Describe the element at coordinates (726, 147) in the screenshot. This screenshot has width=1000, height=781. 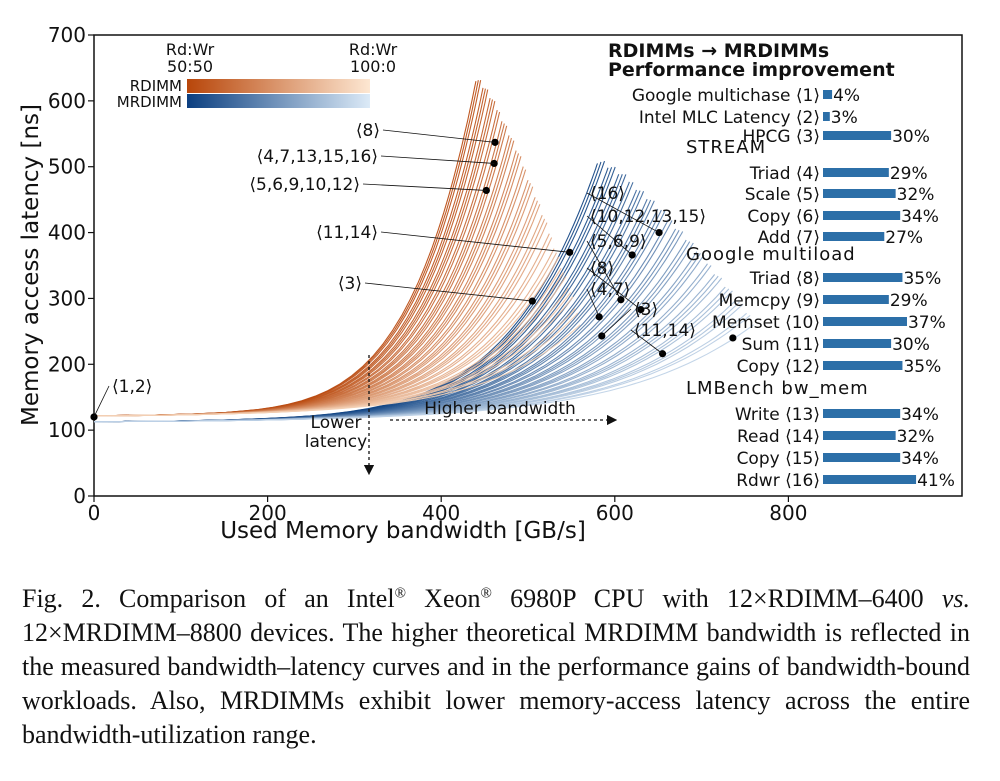
I see `bar-group-label: STREAM` at that location.